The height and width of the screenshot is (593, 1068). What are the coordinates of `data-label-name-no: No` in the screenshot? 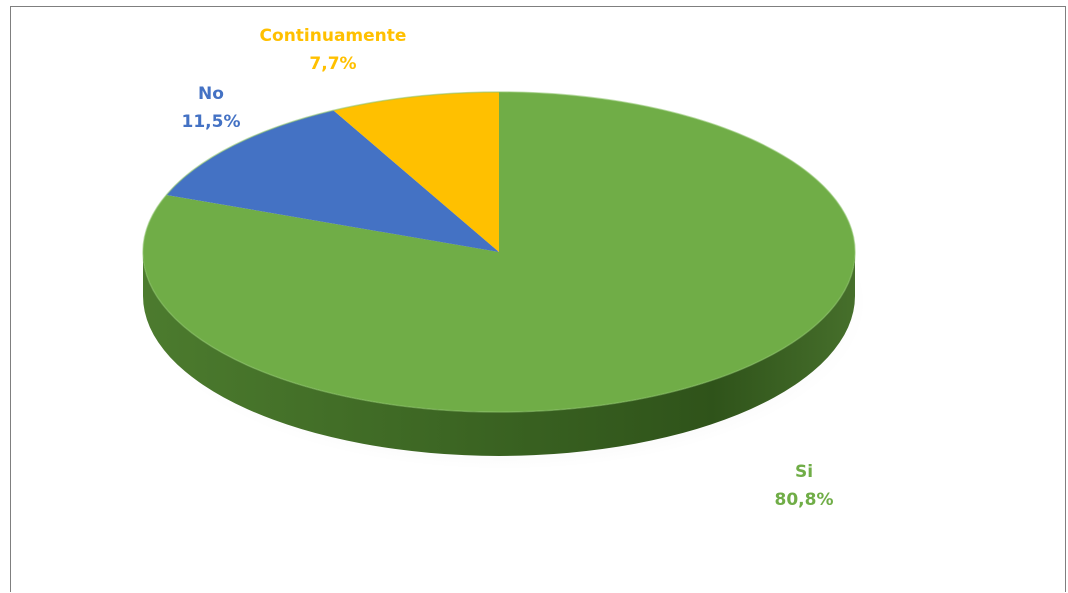 It's located at (211, 94).